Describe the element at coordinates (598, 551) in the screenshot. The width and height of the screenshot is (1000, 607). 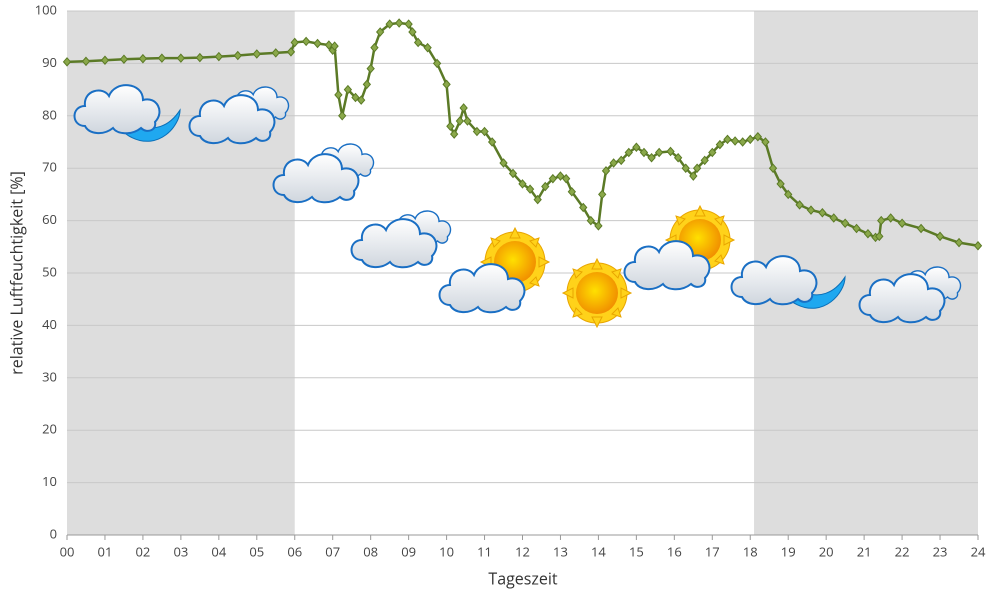
I see `x-tick-label: 14` at that location.